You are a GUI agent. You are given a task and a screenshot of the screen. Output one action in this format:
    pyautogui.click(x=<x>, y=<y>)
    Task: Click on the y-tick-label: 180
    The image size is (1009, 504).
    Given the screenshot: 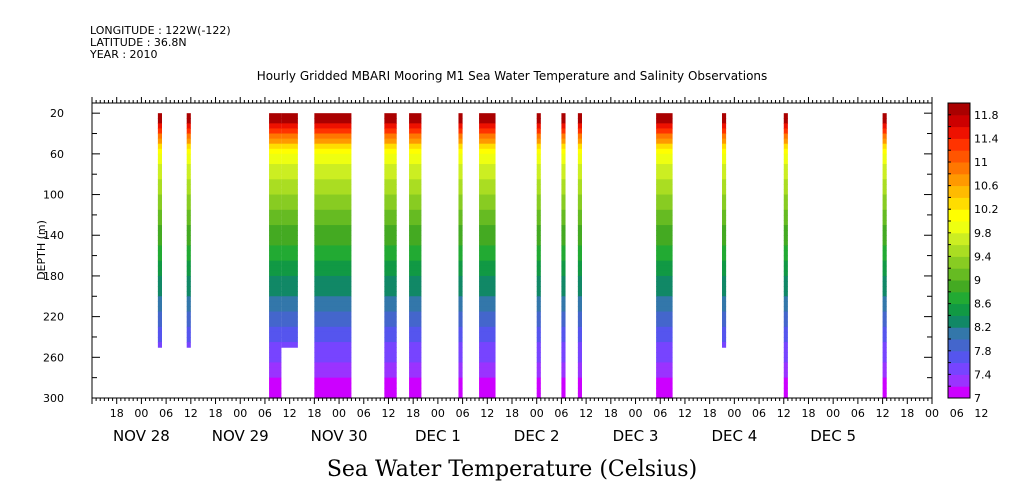 What is the action you would take?
    pyautogui.click(x=53, y=276)
    